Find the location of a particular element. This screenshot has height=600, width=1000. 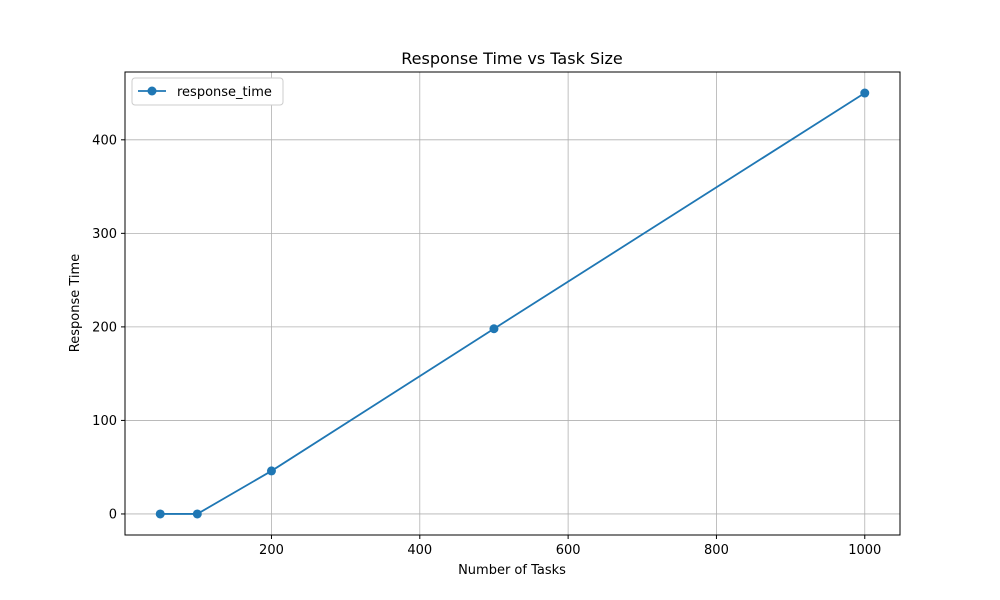

y-tick-label: 0 is located at coordinates (113, 514).